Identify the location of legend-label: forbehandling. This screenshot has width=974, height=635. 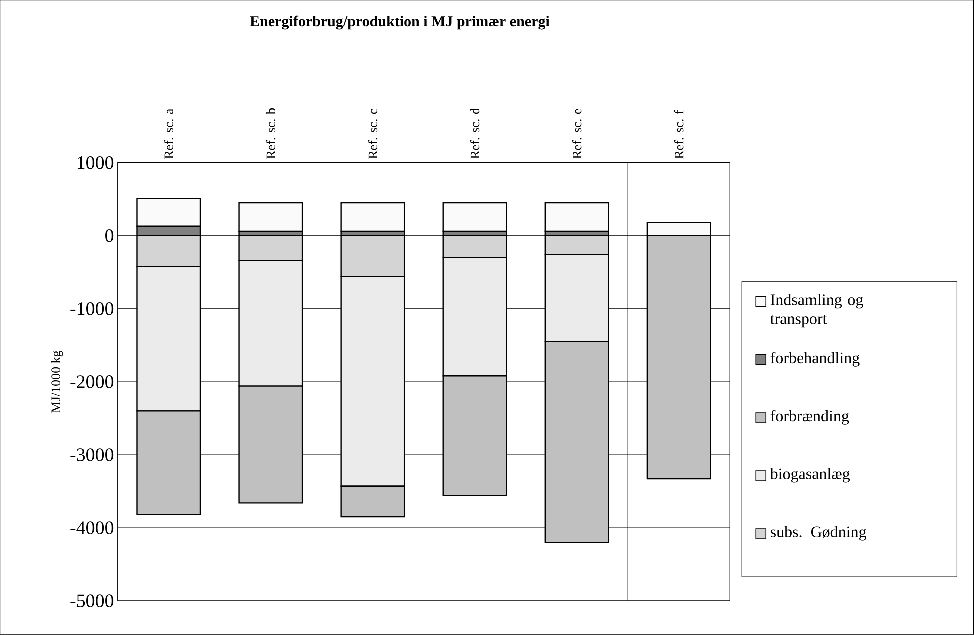
(815, 359).